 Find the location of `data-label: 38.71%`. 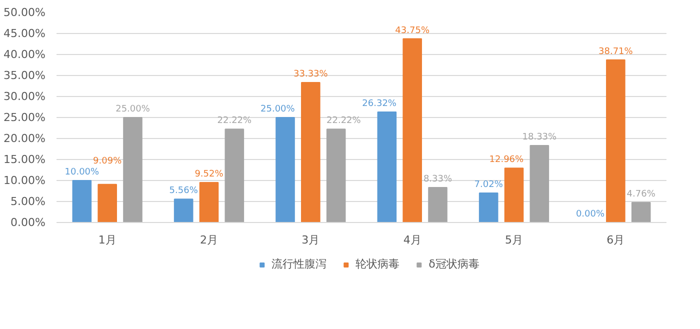

data-label: 38.71% is located at coordinates (616, 51).